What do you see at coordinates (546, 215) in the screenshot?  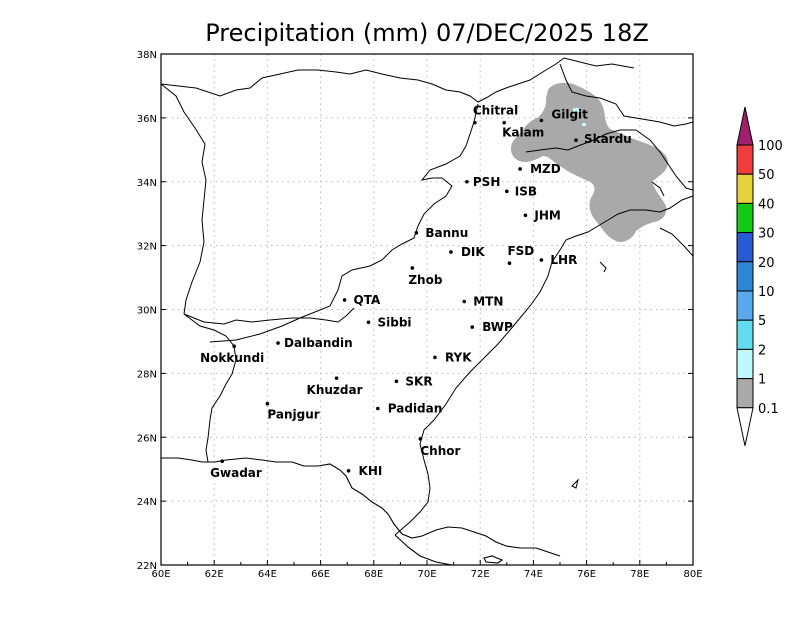 I see `city-label-jhm: JHM` at bounding box center [546, 215].